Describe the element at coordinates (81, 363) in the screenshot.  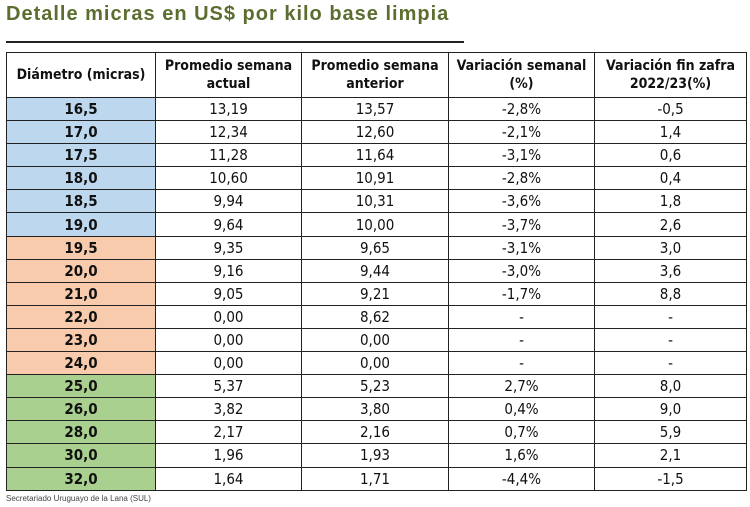
I see `cell-diameter: 24,0` at that location.